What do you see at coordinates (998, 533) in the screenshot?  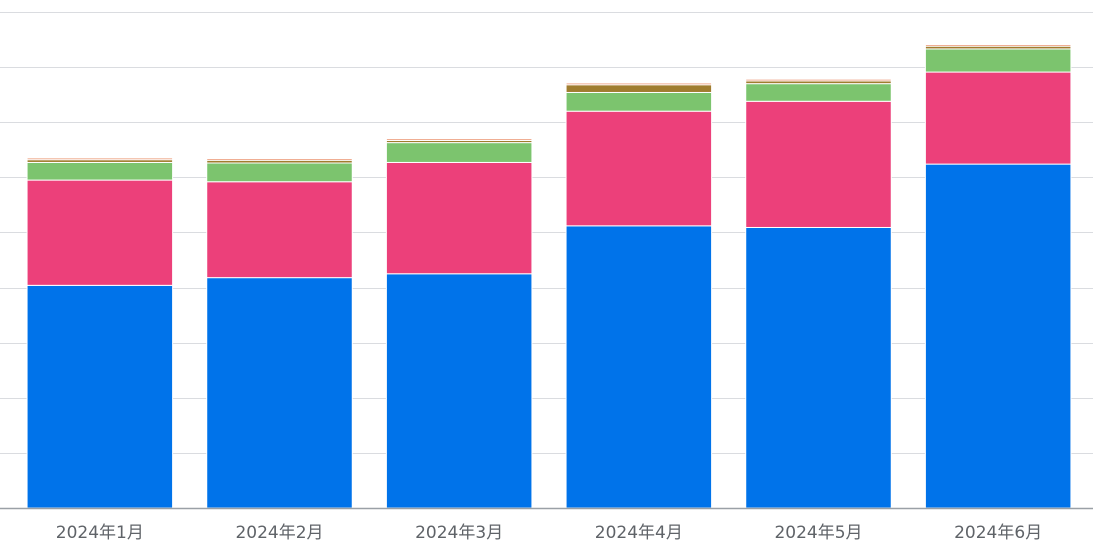 I see `x-tick-label: 2024年6月` at bounding box center [998, 533].